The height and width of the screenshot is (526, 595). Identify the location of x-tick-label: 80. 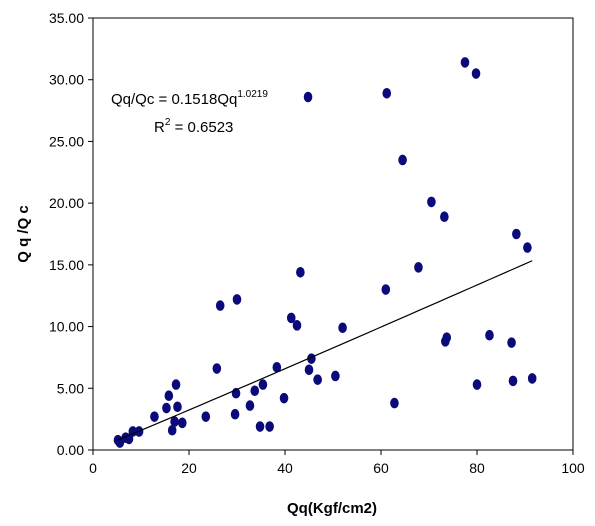
(477, 468).